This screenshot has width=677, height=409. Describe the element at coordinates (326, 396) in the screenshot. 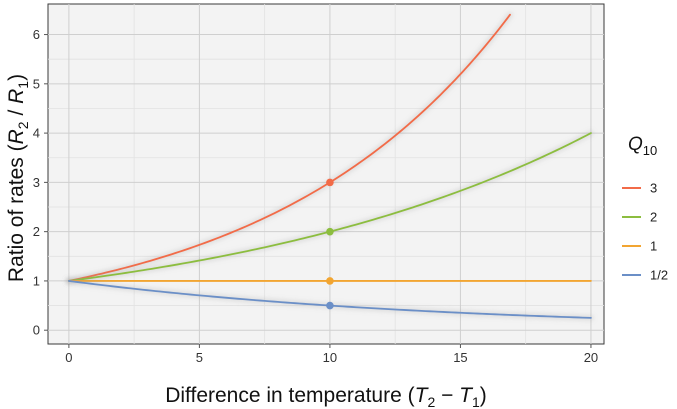

I see `x-axis-title: Difference in temperature (T2 − T1)` at that location.